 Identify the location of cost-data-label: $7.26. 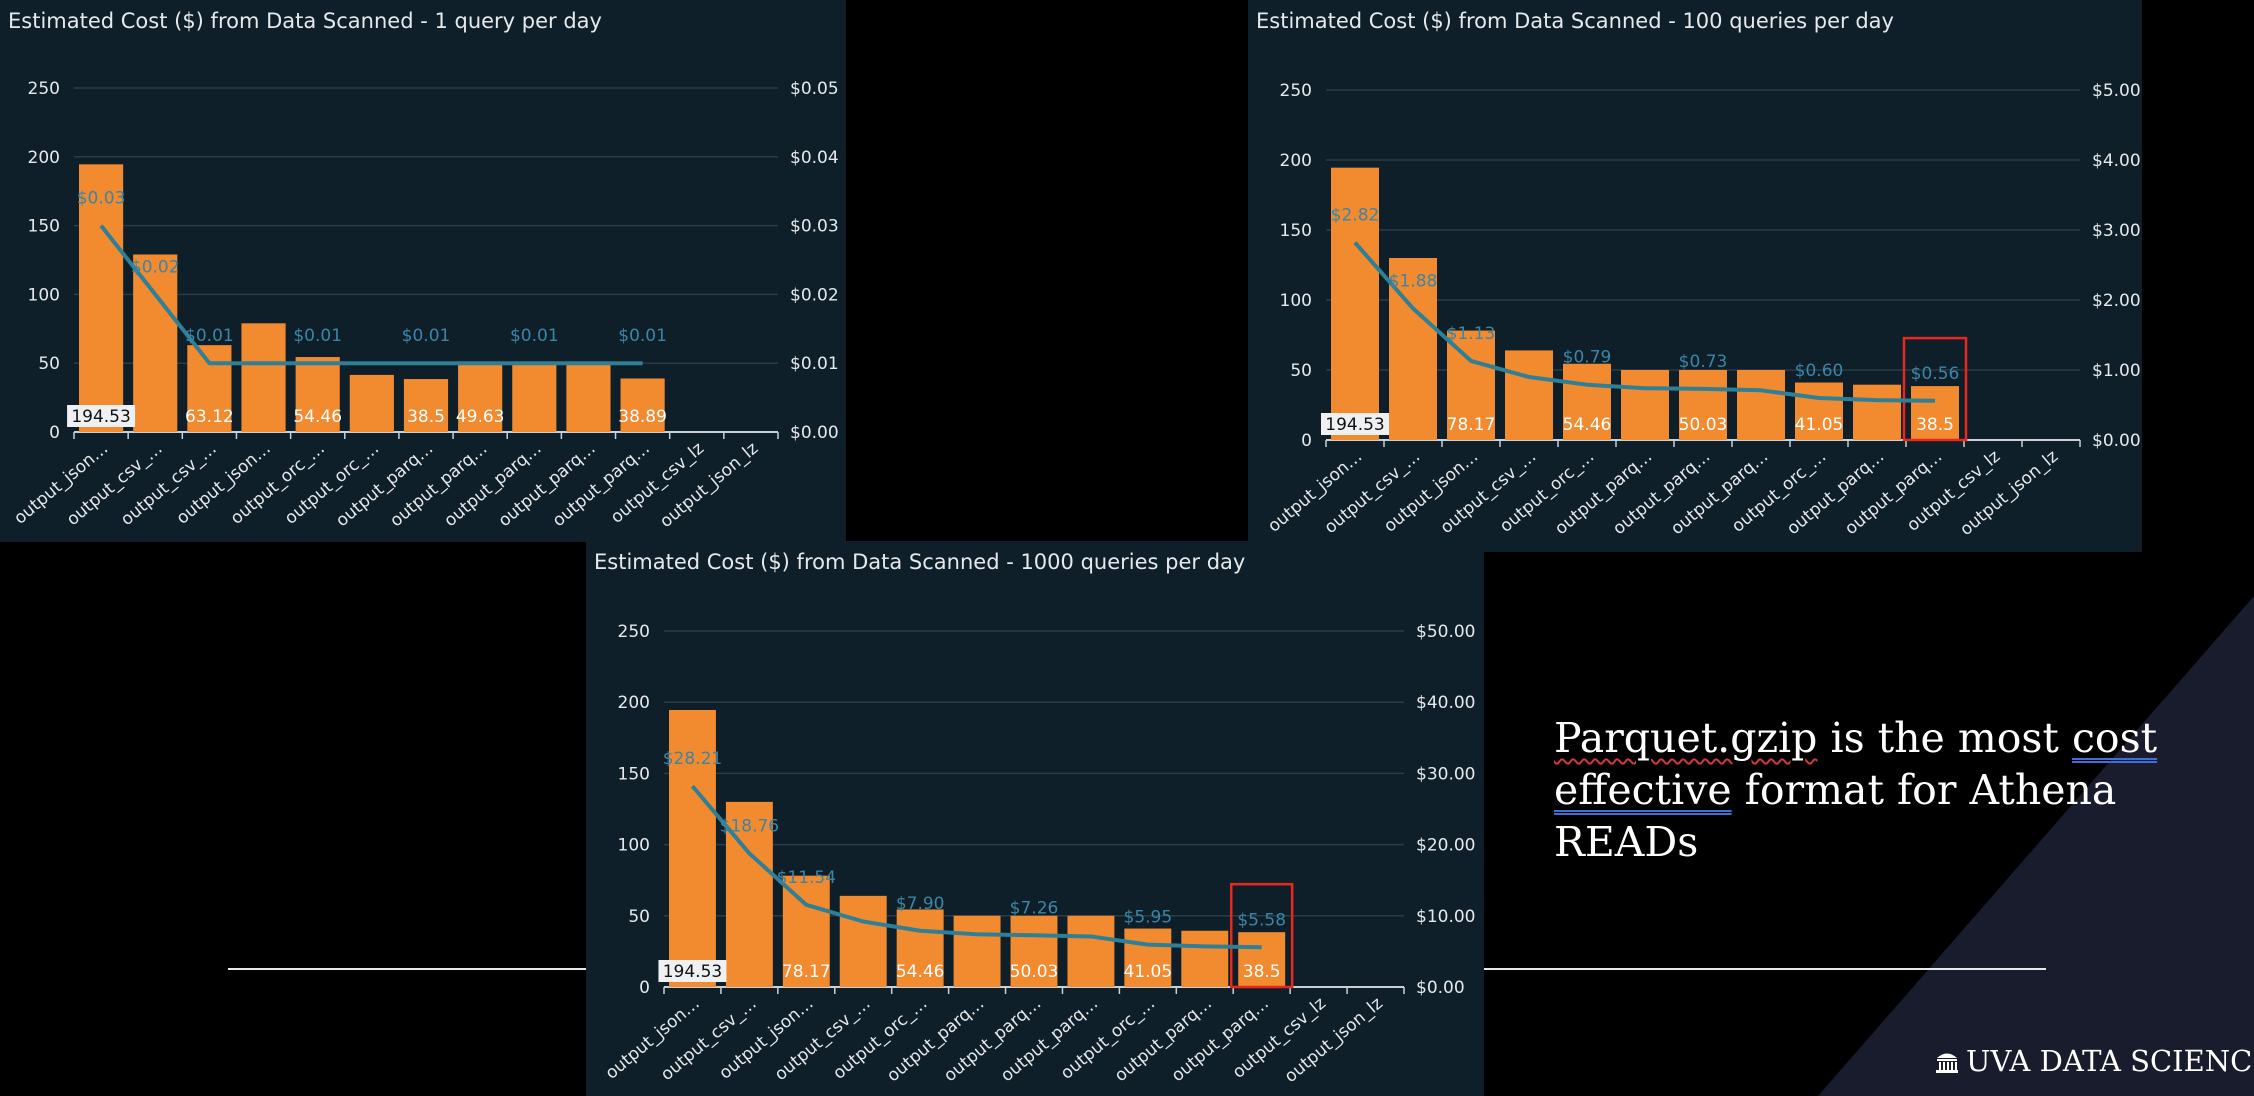
(1034, 908).